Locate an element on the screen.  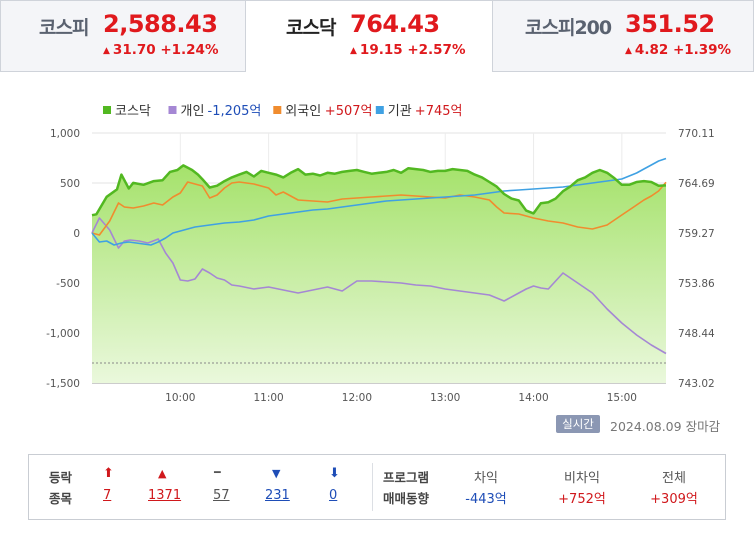
legend-label-3: 기관 is located at coordinates (400, 111).